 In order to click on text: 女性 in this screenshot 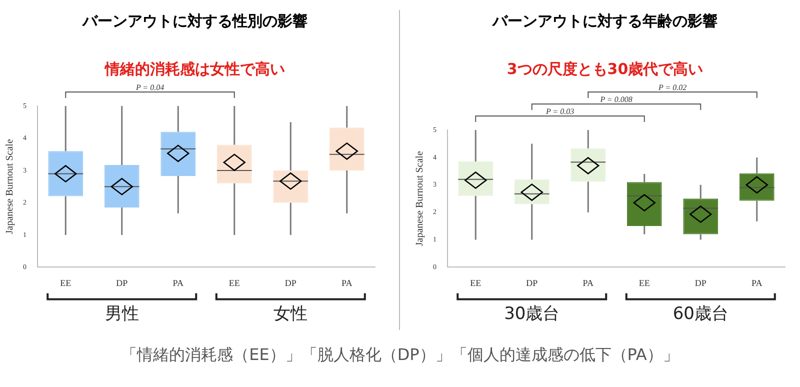, I will do `click(291, 314)`.